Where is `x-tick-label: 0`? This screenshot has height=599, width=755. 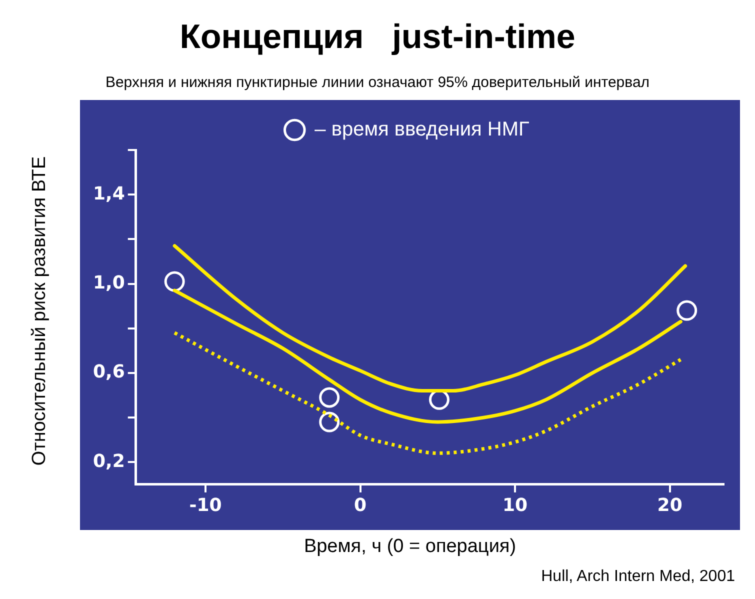
x-tick-label: 0 is located at coordinates (360, 505).